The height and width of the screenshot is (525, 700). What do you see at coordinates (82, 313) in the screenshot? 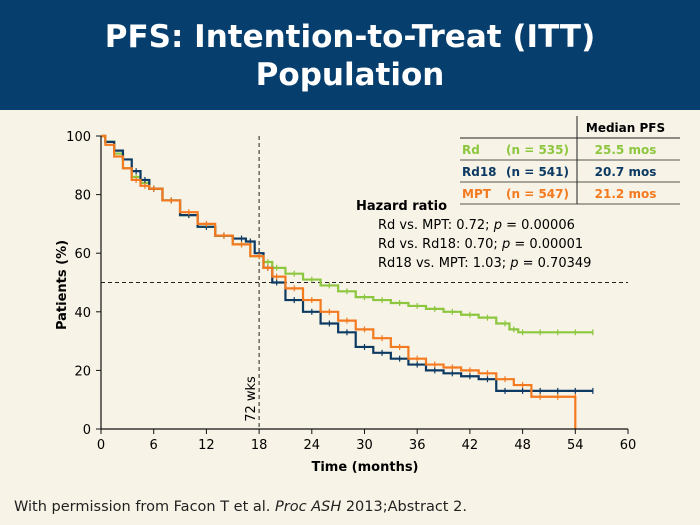
I see `y-tick-label: 40` at bounding box center [82, 313].